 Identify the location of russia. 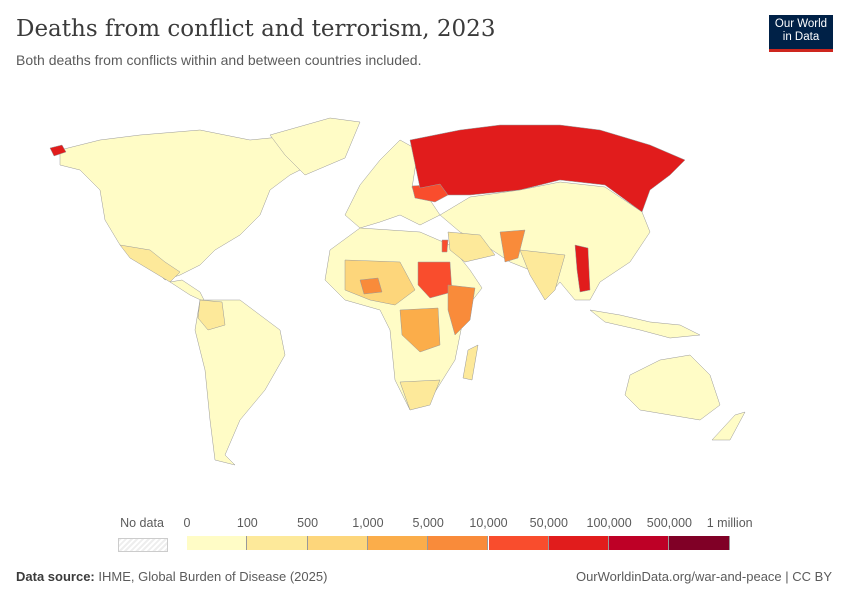
(547, 168).